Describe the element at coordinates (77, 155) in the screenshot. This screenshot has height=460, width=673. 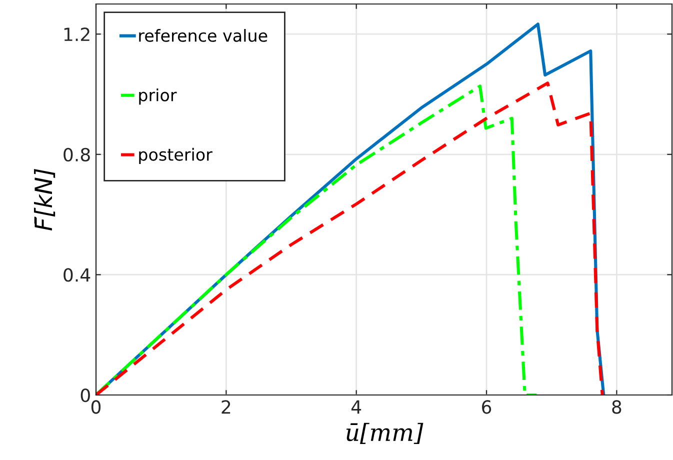
I see `y-tick-label: 0.8` at that location.